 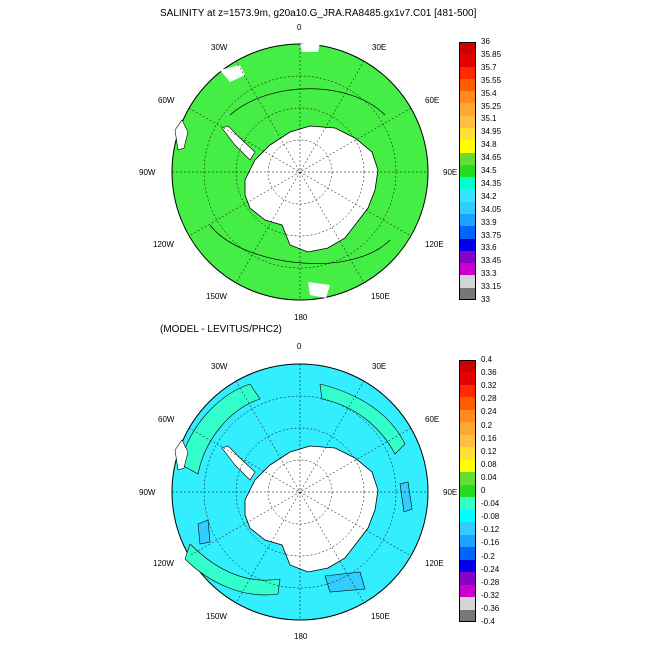 I want to click on bottom-colorbar-label: -0.24, so click(x=490, y=569).